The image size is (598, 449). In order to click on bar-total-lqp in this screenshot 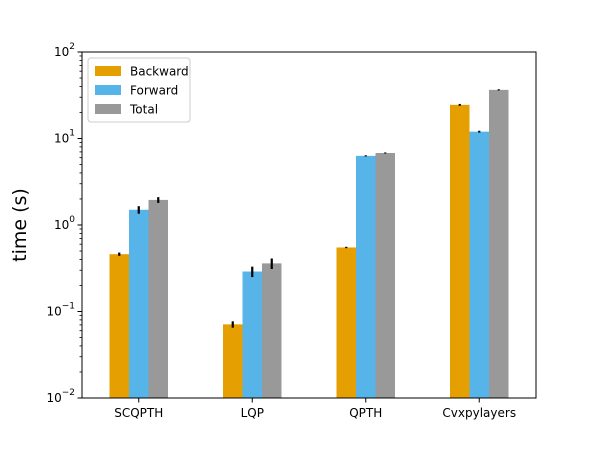, I will do `click(272, 330)`.